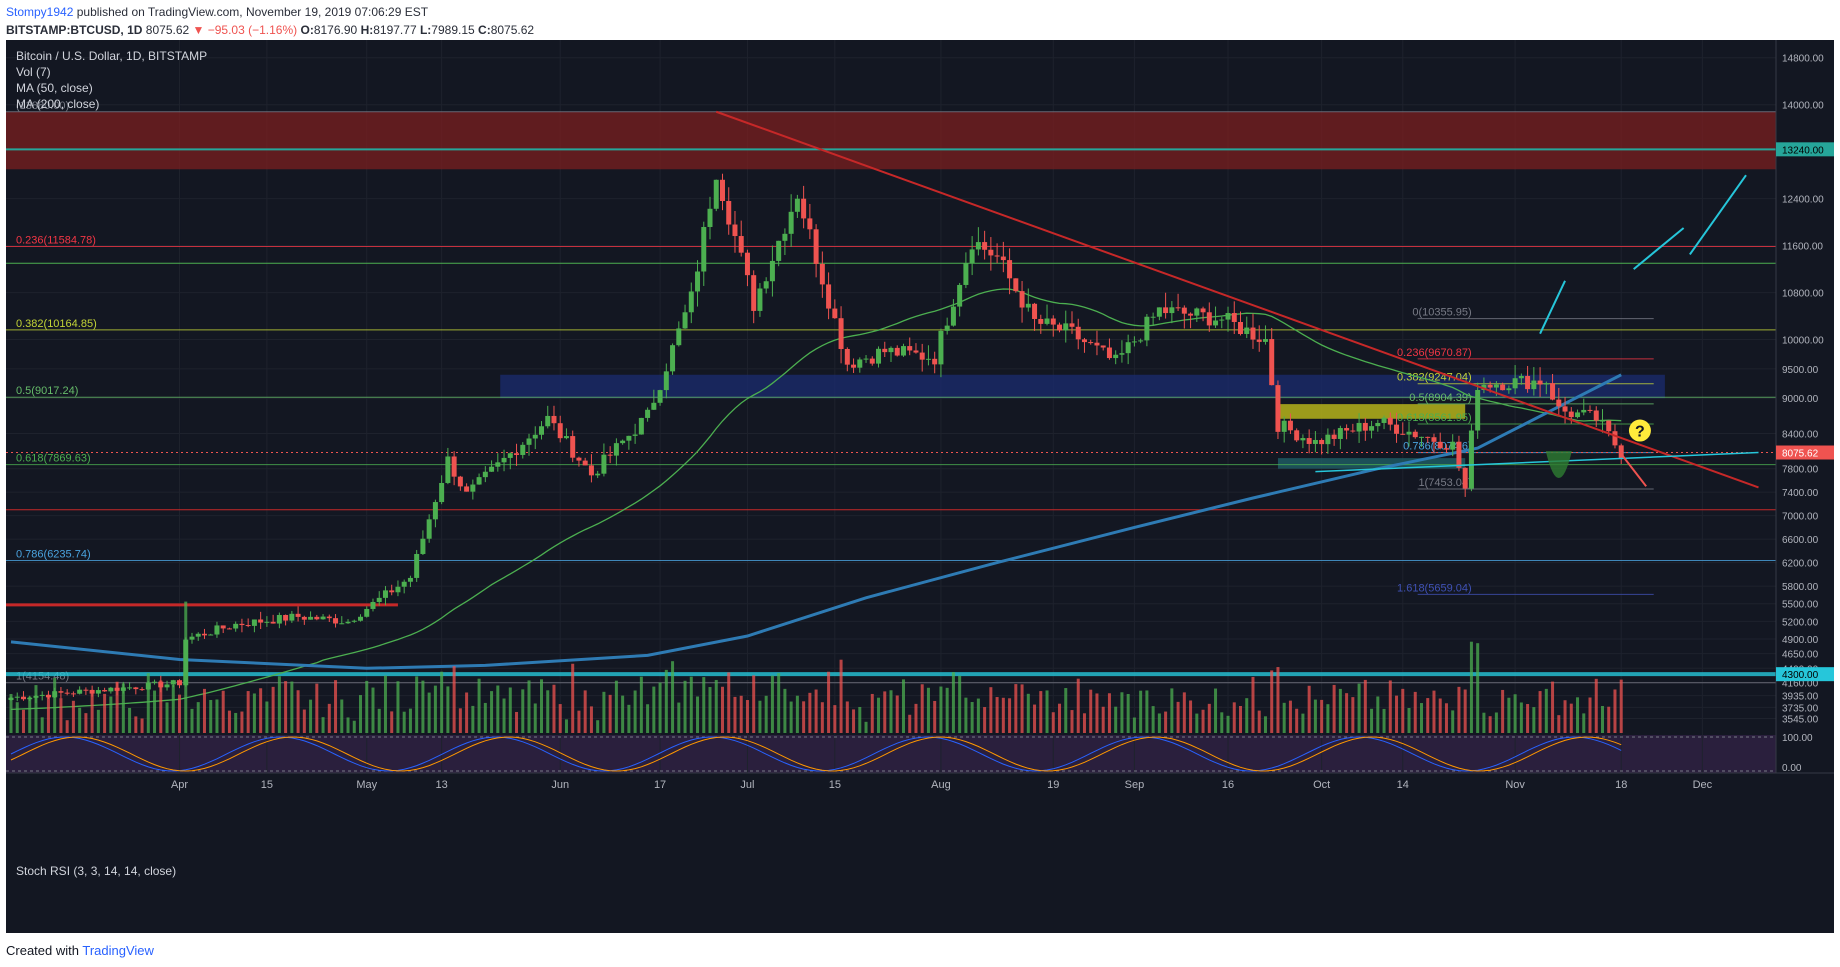 The image size is (1840, 967). What do you see at coordinates (1434, 353) in the screenshot?
I see `fib-label: 0.236(9670.87)` at bounding box center [1434, 353].